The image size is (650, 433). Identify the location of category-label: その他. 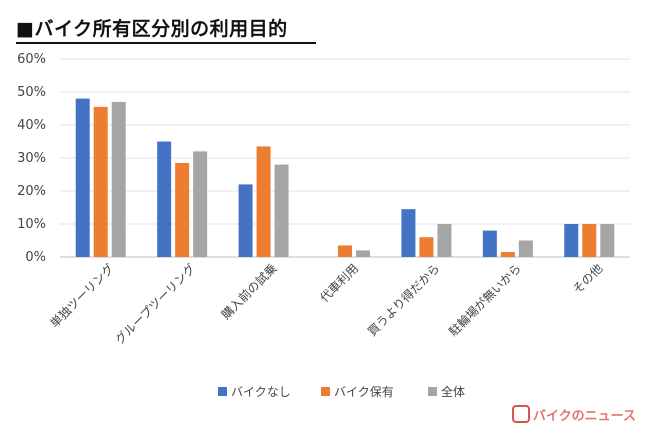
(587, 278).